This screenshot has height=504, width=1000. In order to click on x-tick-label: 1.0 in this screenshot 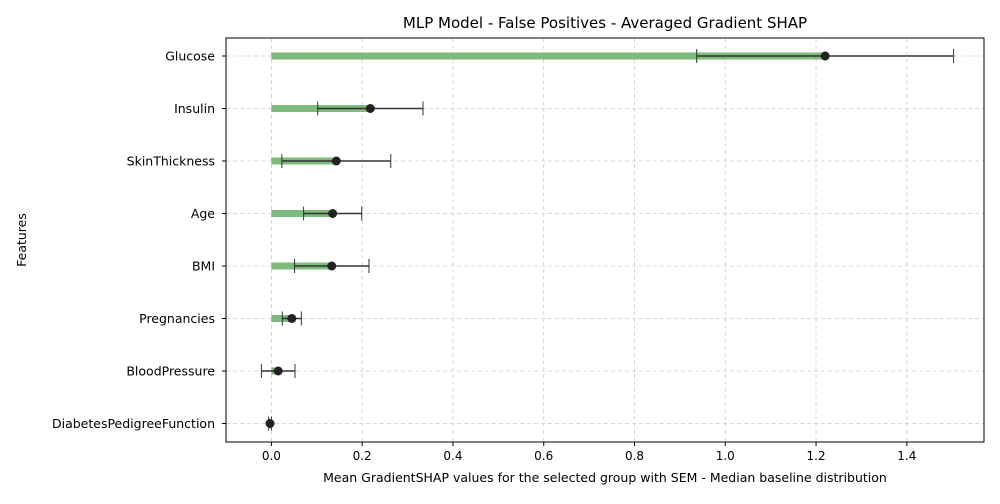, I will do `click(725, 456)`.